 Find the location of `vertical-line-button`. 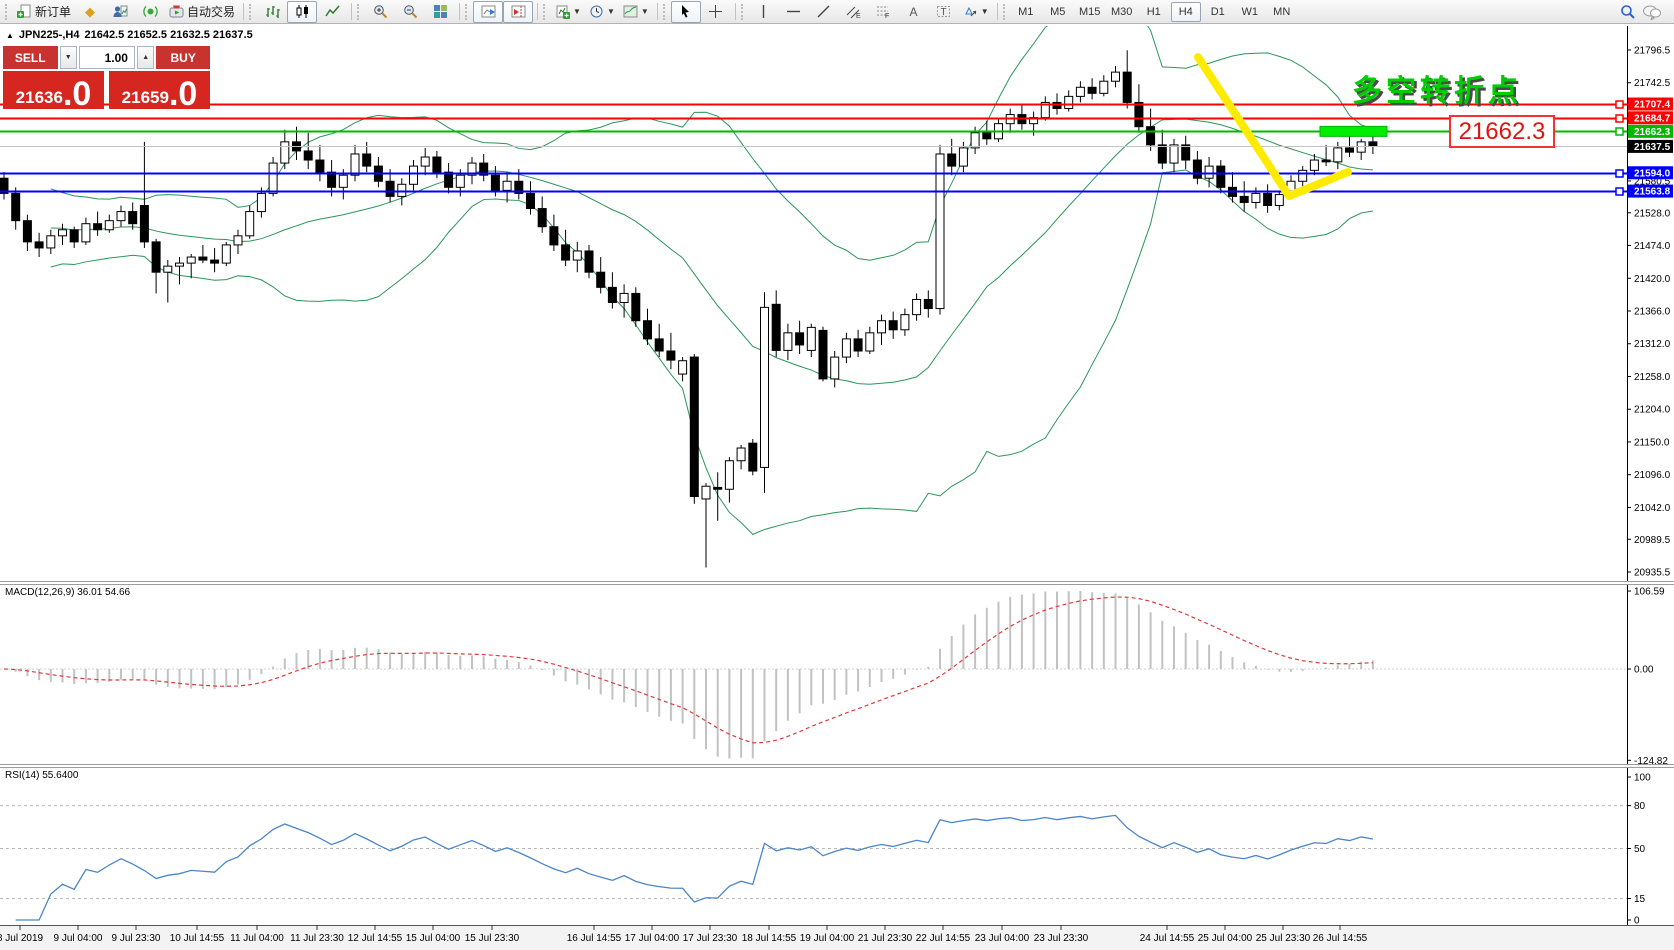

vertical-line-button is located at coordinates (764, 12).